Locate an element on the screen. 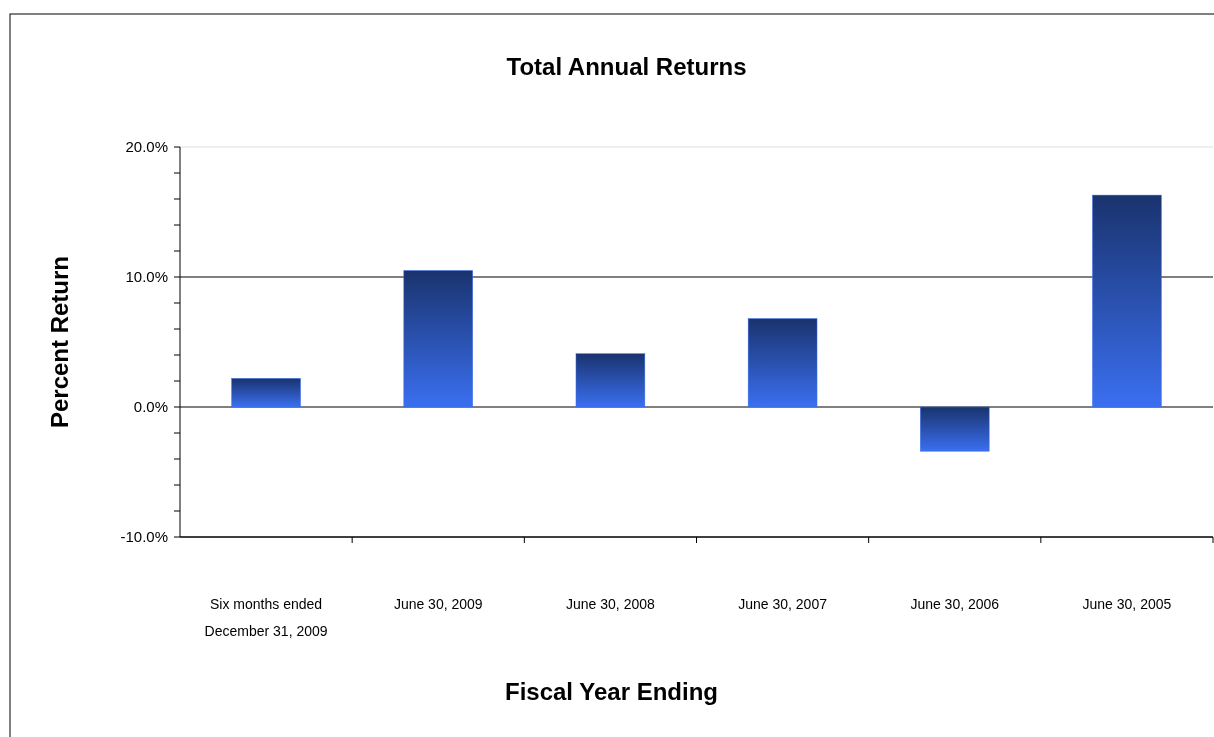 This screenshot has width=1214, height=737. y-tick-label: 20.0% is located at coordinates (146, 147).